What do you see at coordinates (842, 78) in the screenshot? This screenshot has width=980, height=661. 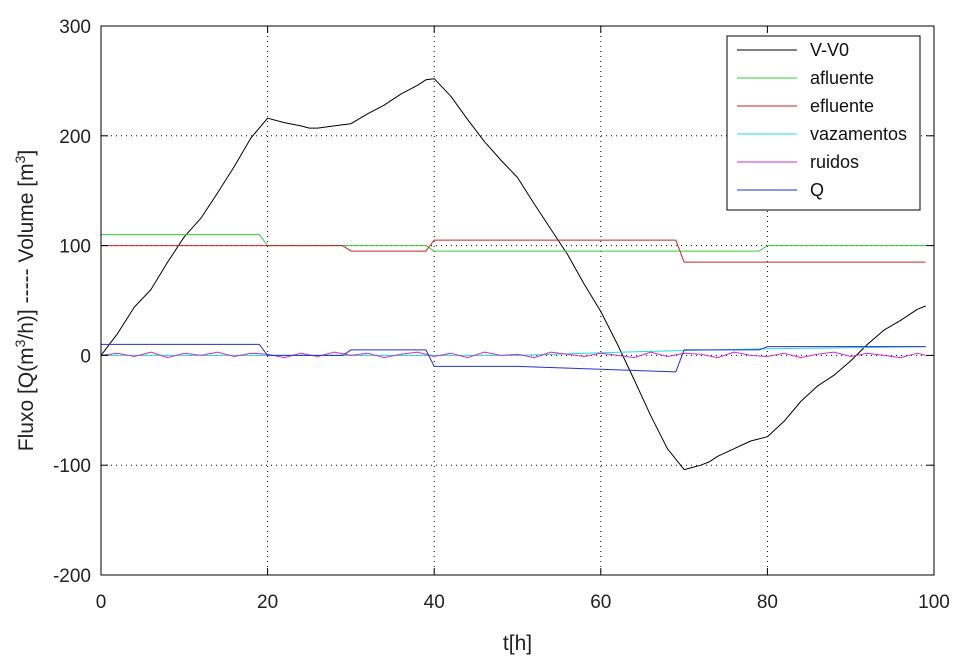 I see `legend-entry: afluente` at bounding box center [842, 78].